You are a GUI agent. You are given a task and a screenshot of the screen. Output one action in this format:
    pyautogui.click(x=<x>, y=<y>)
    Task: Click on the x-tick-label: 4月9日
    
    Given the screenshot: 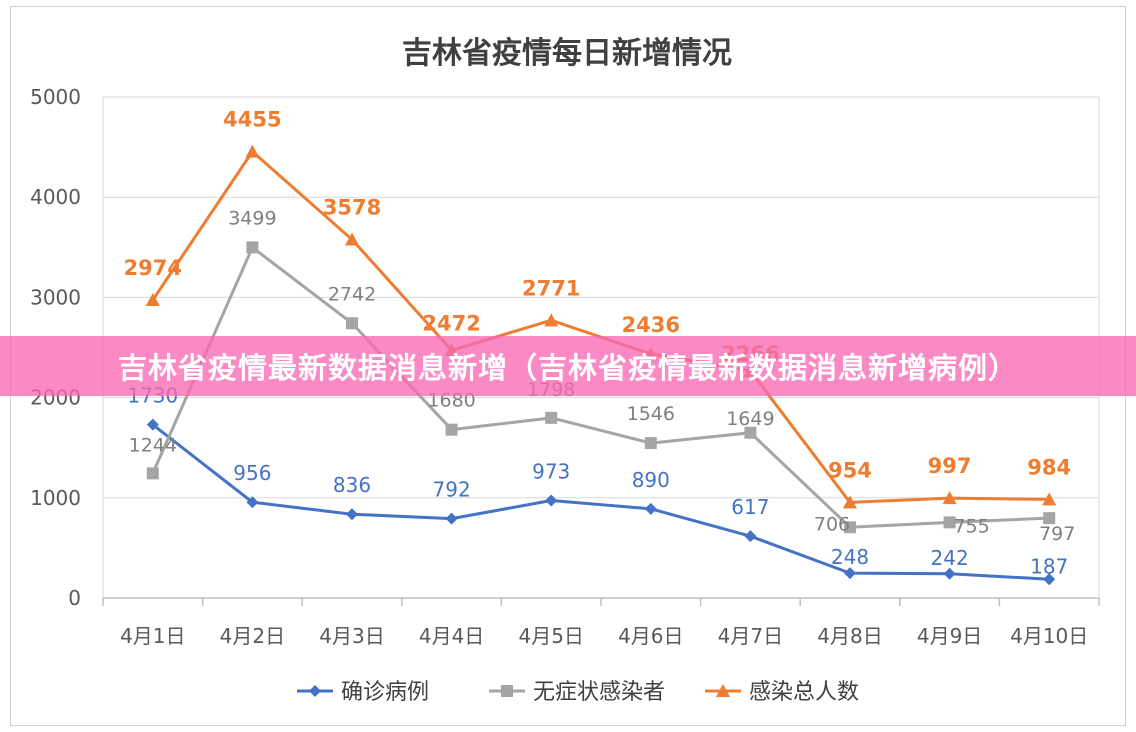 What is the action you would take?
    pyautogui.click(x=949, y=636)
    